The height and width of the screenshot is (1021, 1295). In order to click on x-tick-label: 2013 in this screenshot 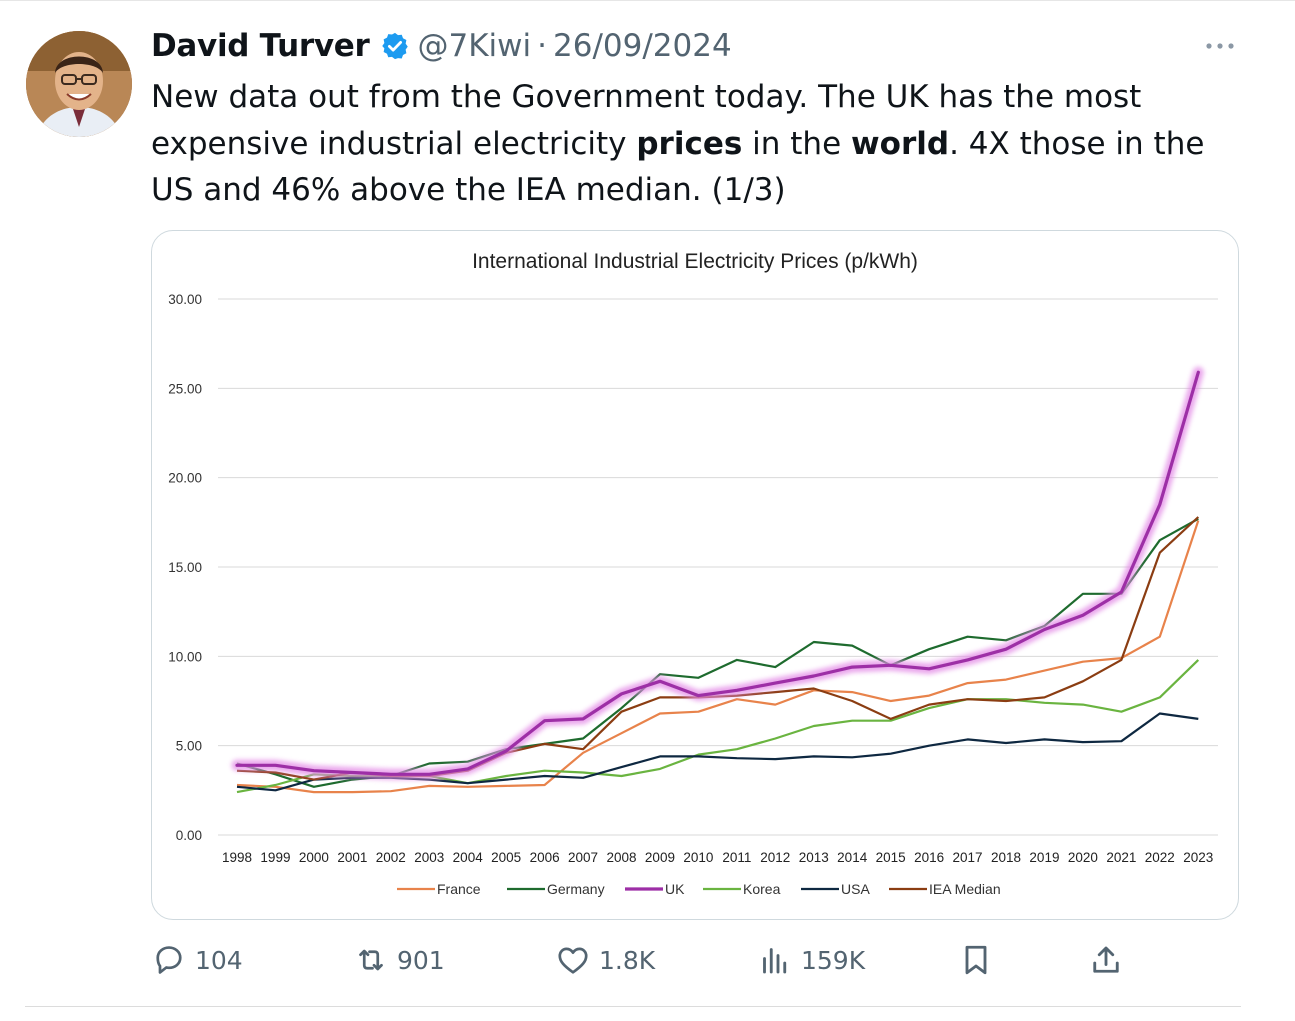, I will do `click(814, 857)`.